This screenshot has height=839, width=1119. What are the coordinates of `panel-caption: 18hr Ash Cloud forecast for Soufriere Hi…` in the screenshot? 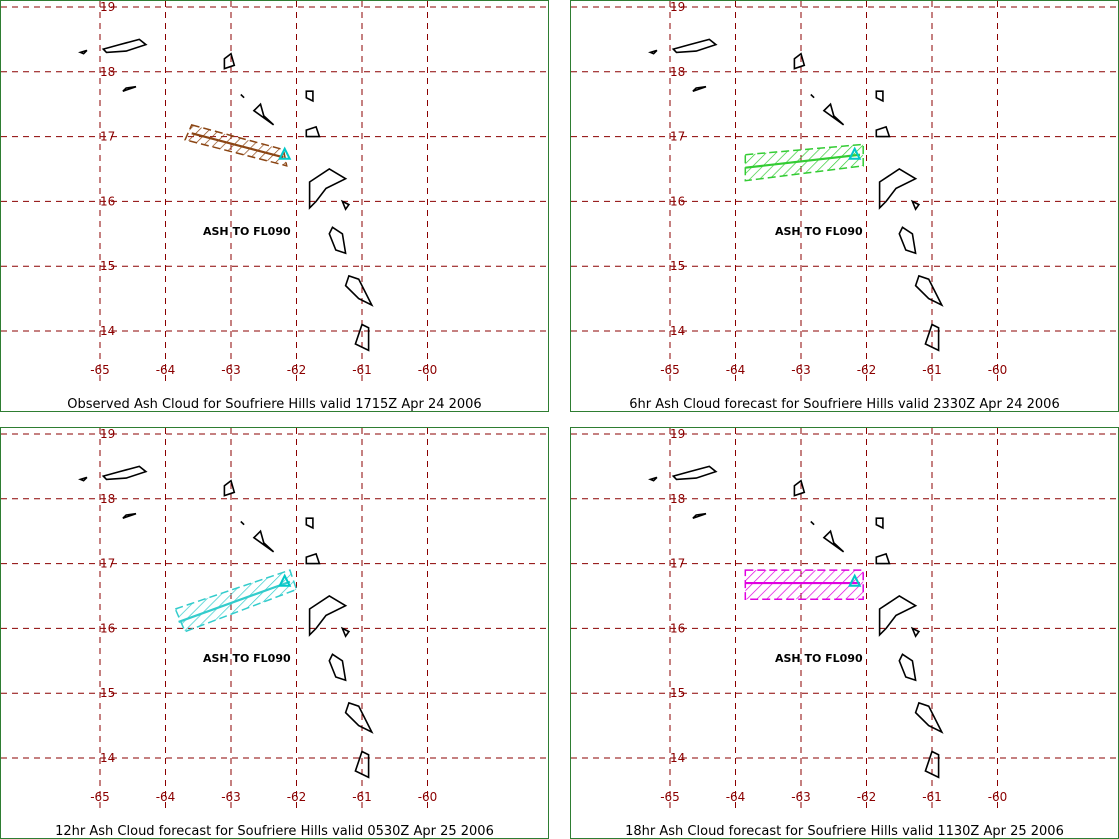 It's located at (844, 831).